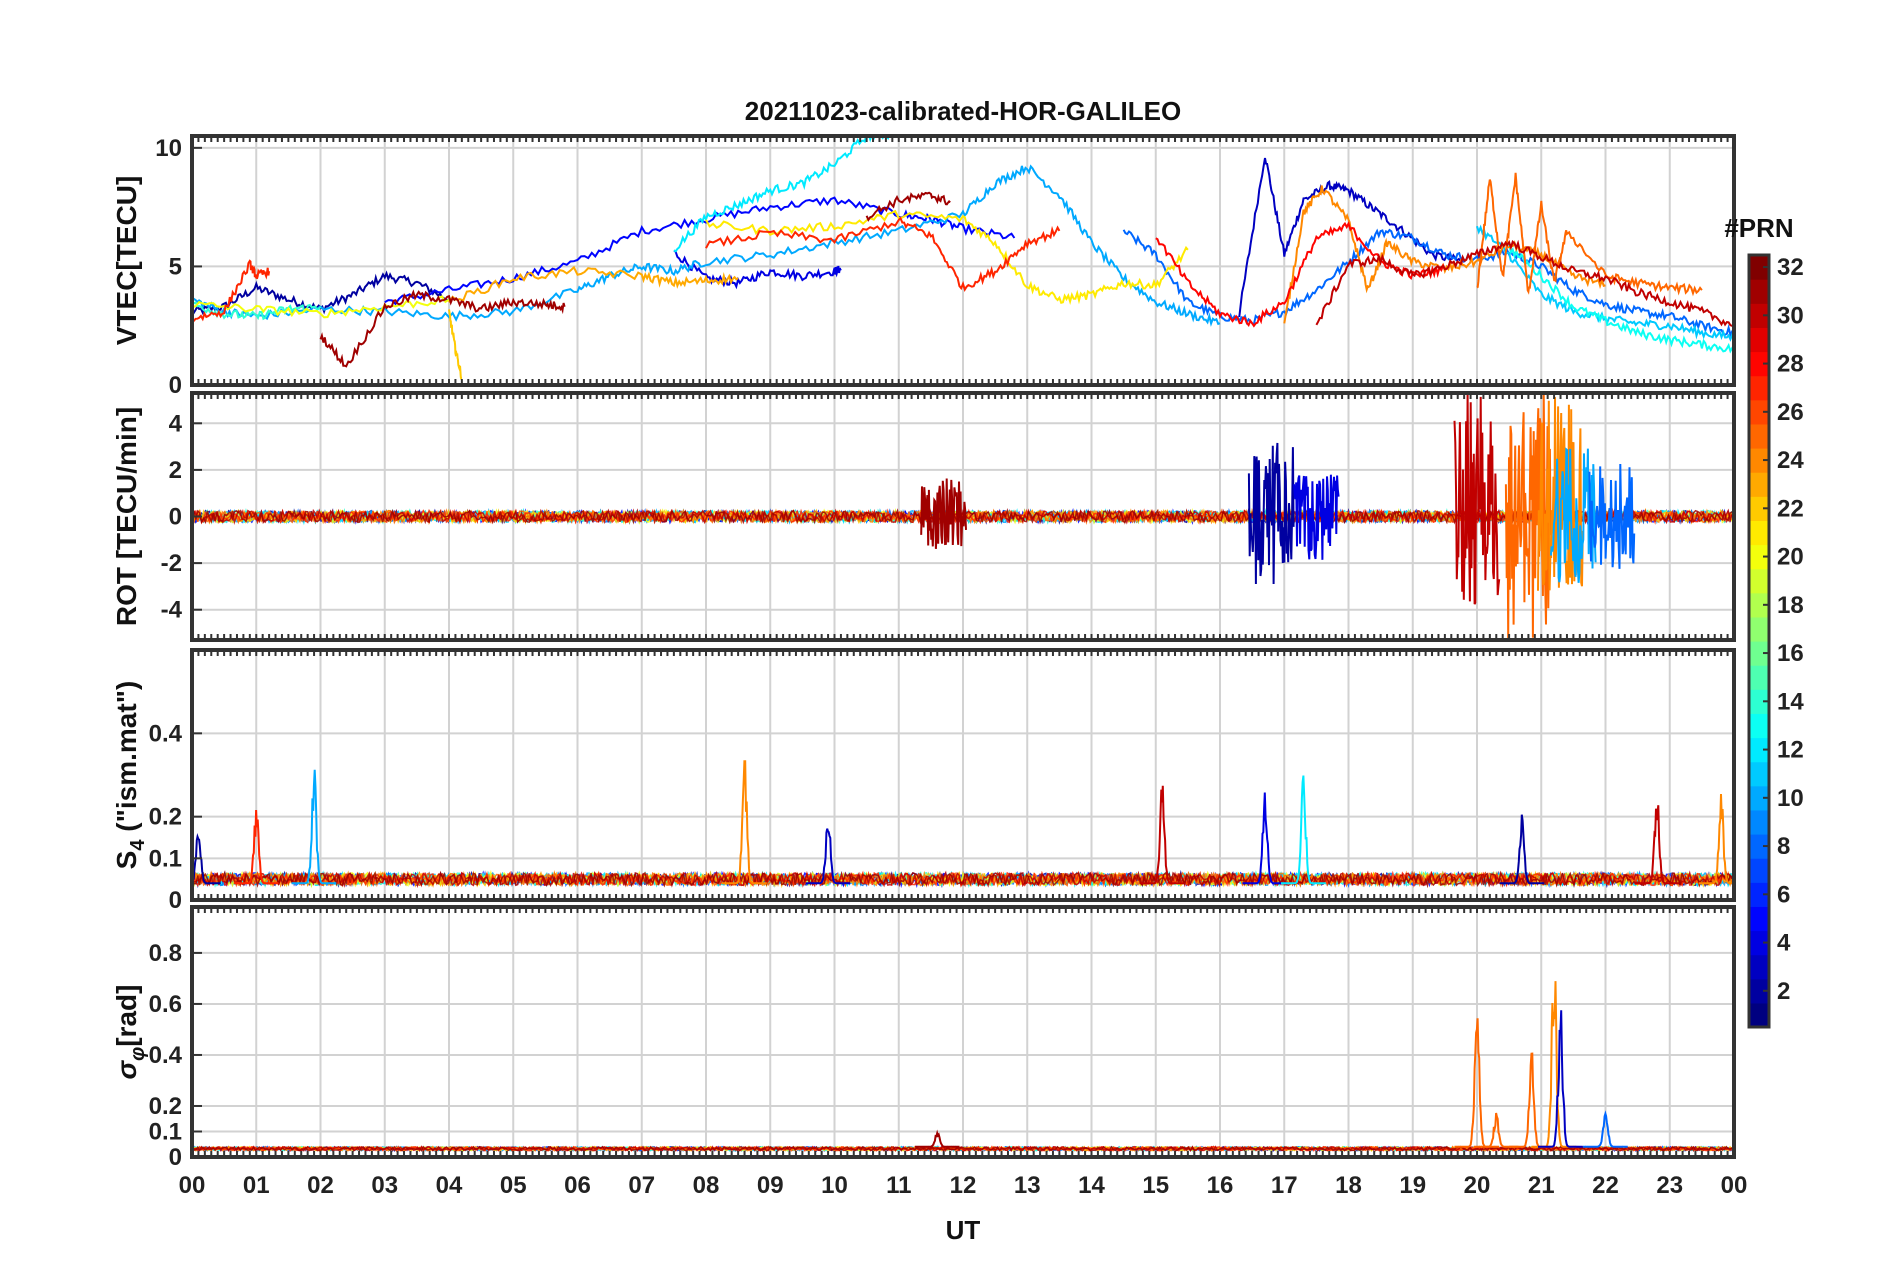  I want to click on colorbar-tick-label: 12, so click(1790, 750).